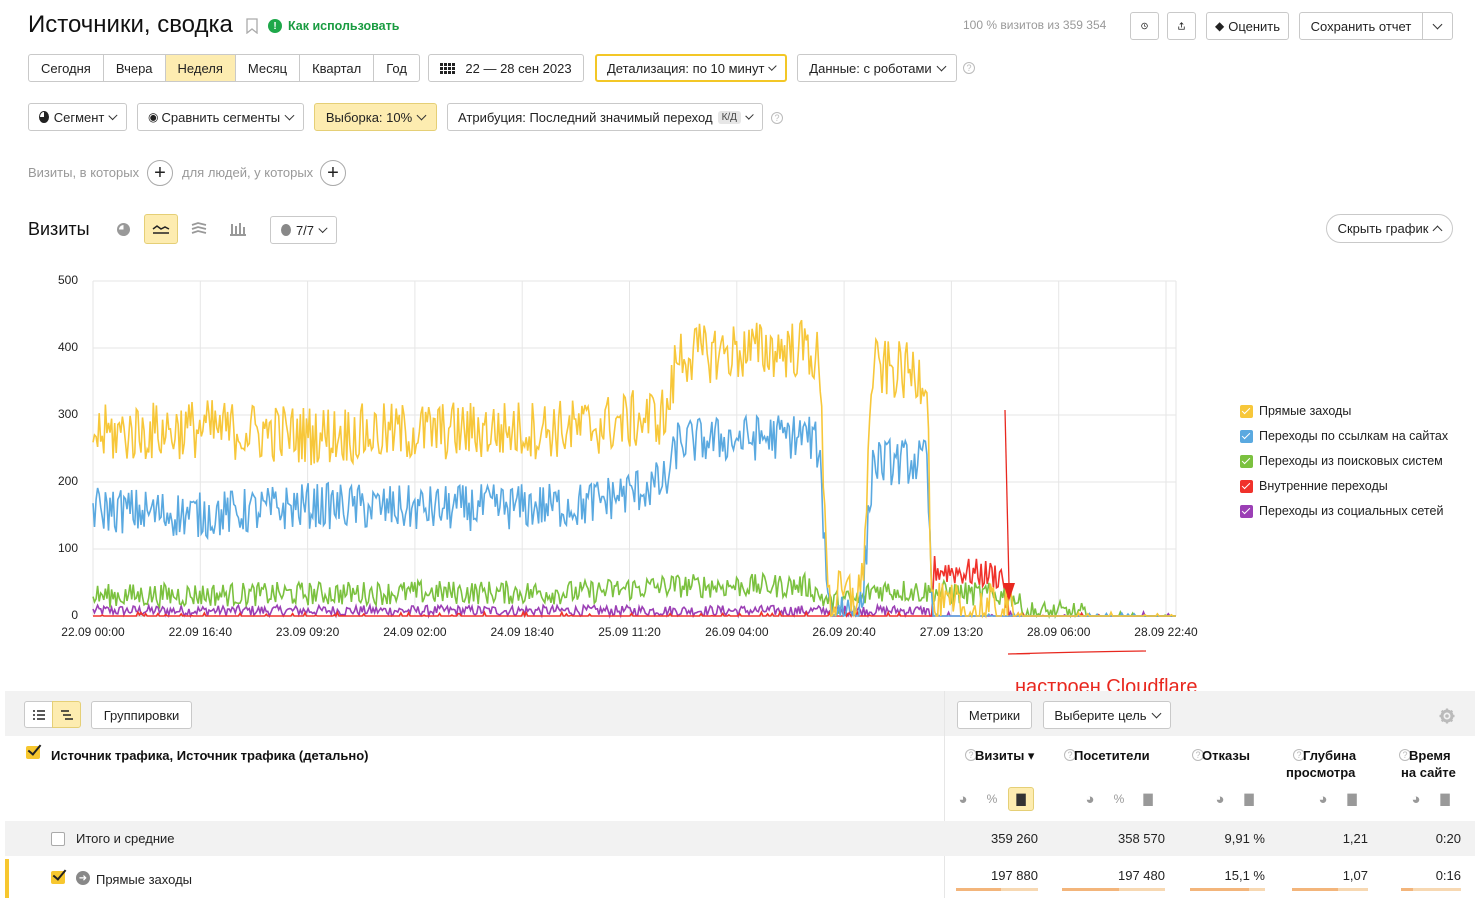 Image resolution: width=1483 pixels, height=898 pixels. What do you see at coordinates (333, 26) in the screenshot?
I see `help-link: ! Как использовать` at bounding box center [333, 26].